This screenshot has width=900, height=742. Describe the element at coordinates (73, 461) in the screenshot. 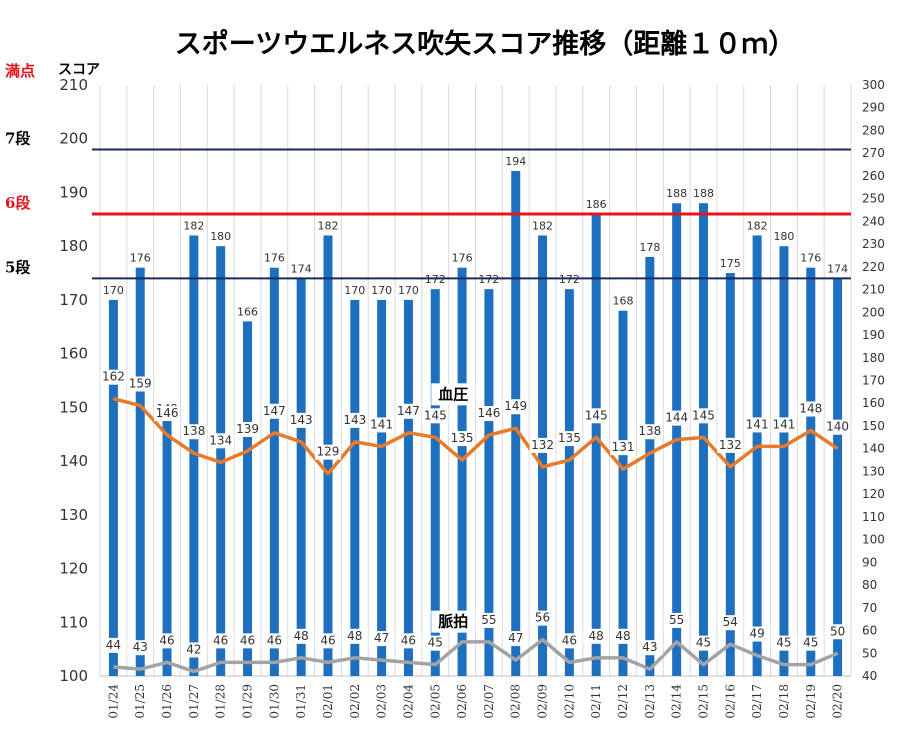

I see `left-tick-label: 140` at that location.